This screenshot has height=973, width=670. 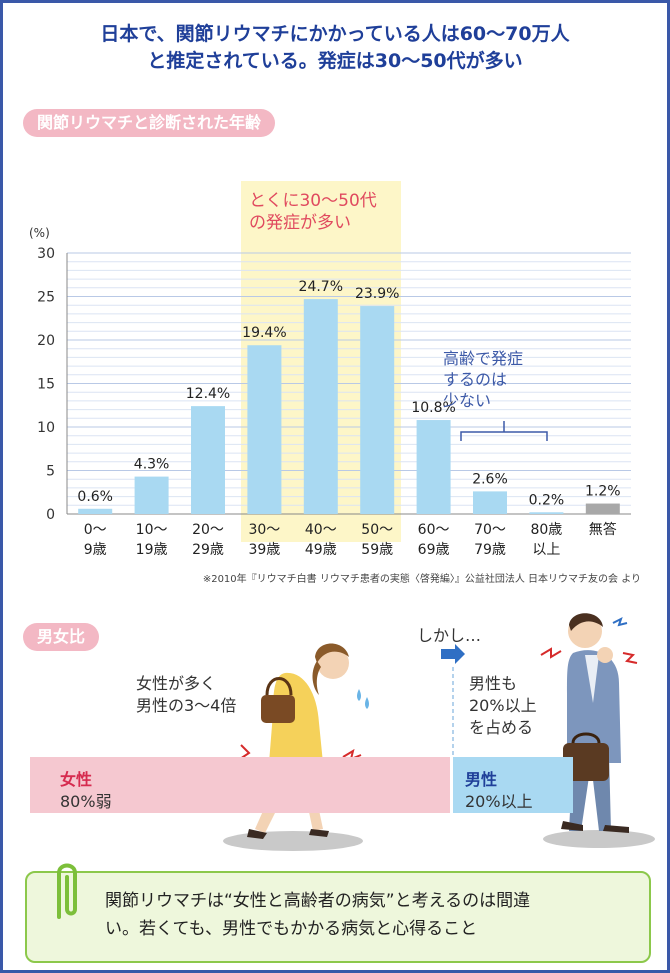 I want to click on woman-illustration-icon, so click(x=296, y=747).